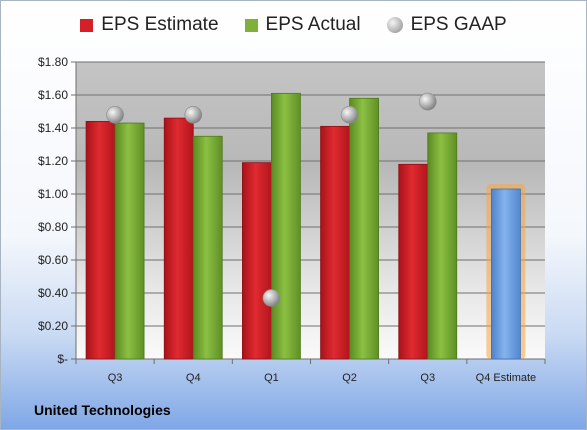 Image resolution: width=587 pixels, height=430 pixels. I want to click on legend-item-estimate: EPS Estimate, so click(149, 25).